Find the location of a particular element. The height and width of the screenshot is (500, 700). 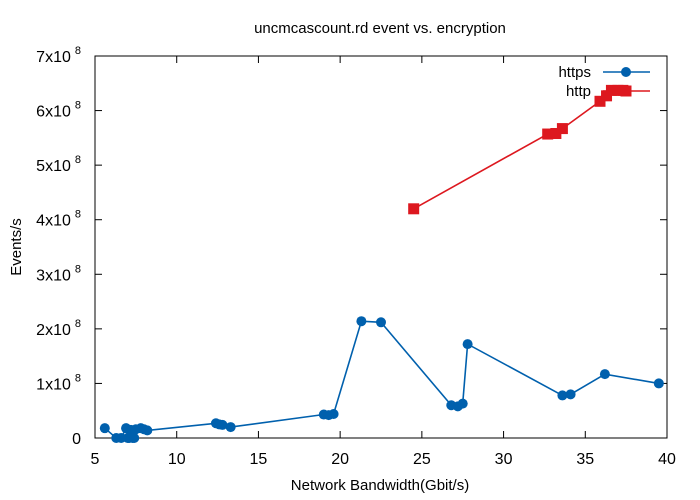

y-tick-mantissa: 0 is located at coordinates (76, 439).